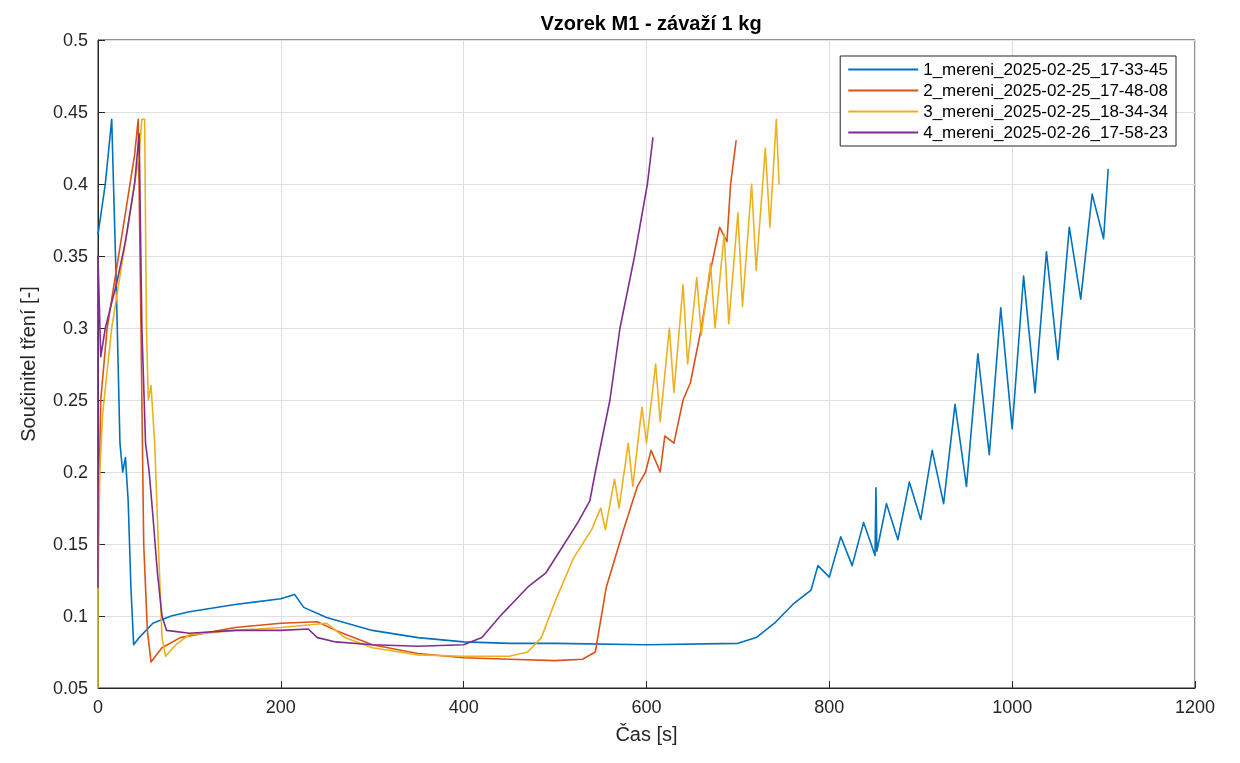 The image size is (1240, 763). I want to click on y-axis-title: Součinitel tření [-], so click(28, 364).